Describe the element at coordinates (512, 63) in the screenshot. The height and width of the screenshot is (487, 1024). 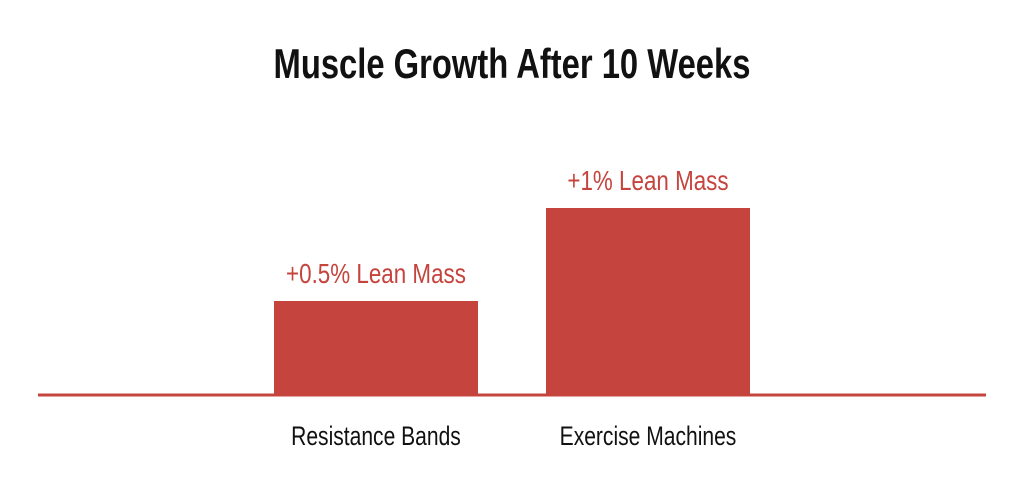
I see `chart-title: Muscle Growth After 10 Weeks` at that location.